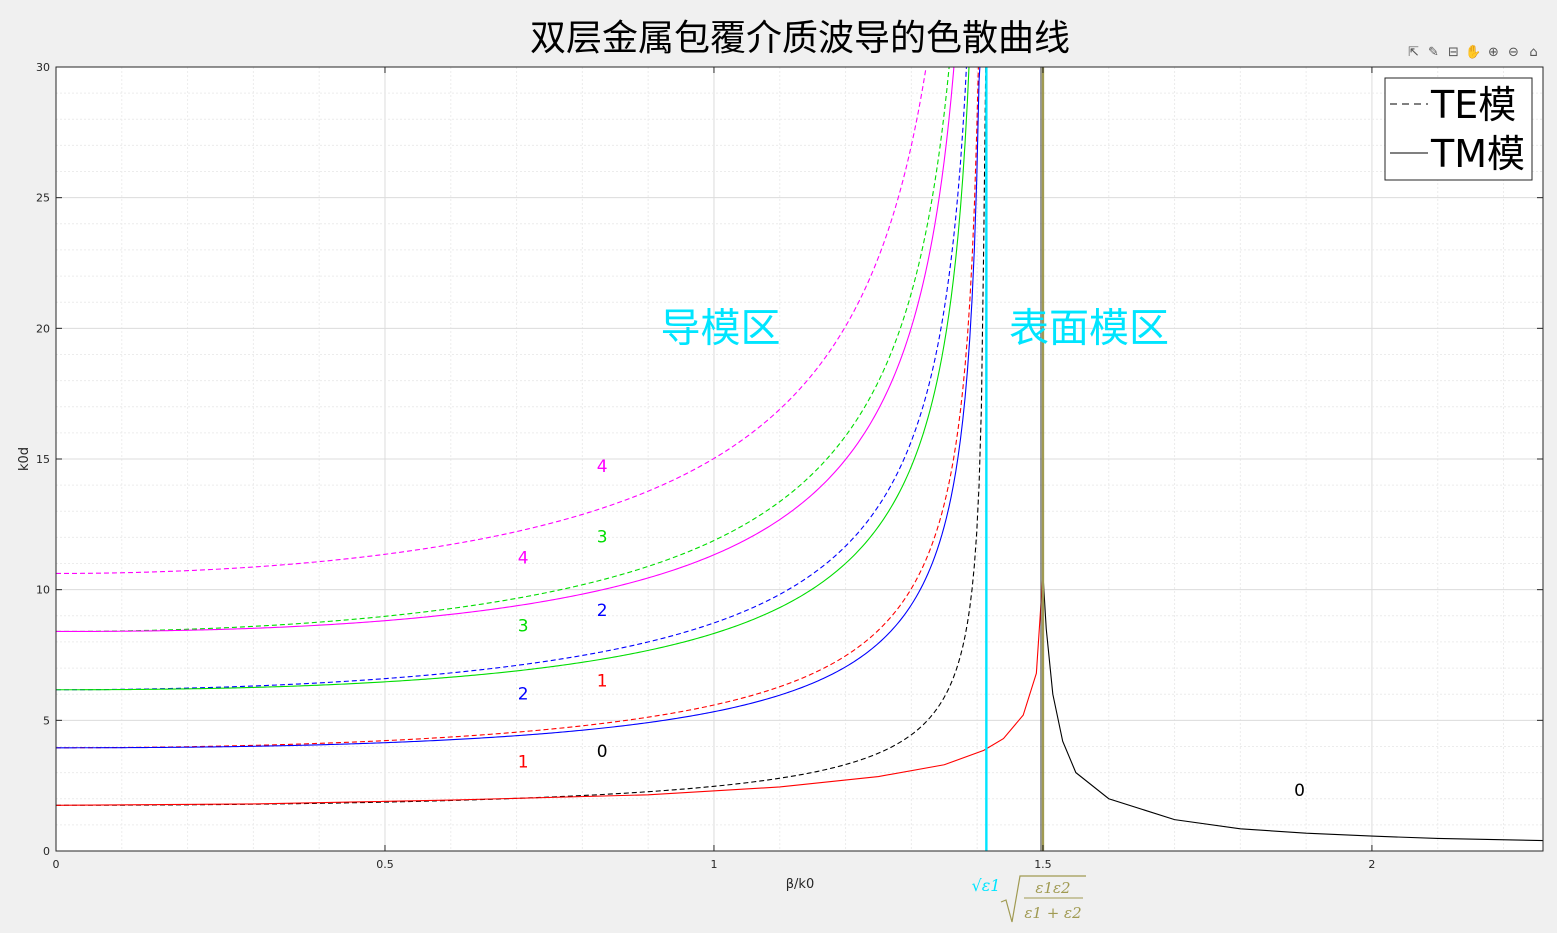 Image resolution: width=1557 pixels, height=933 pixels. Describe the element at coordinates (1052, 913) in the screenshot. I see `sp-denominator: ε1 + ε2` at that location.